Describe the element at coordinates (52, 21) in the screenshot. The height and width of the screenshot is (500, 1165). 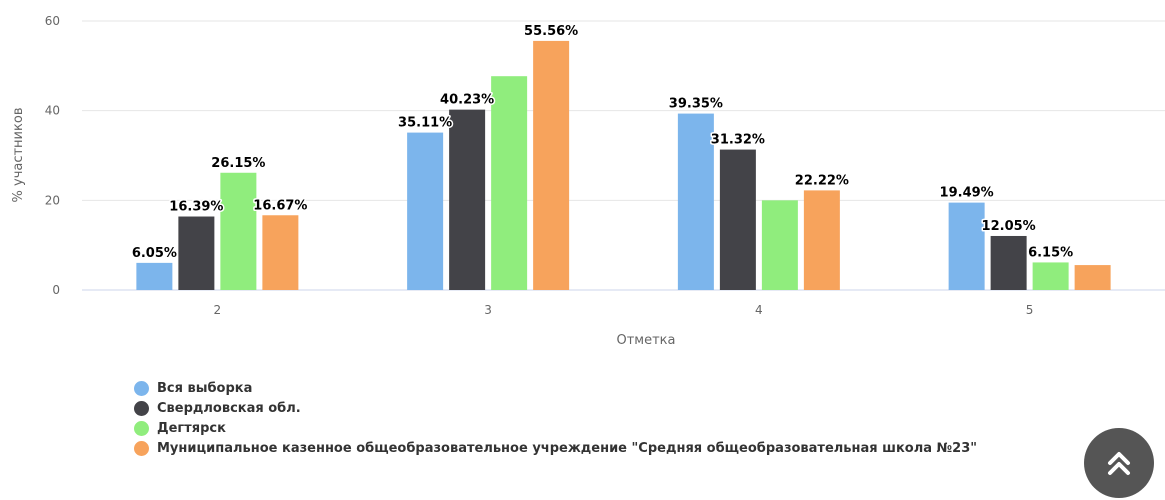
I see `y-tick-label: 60` at that location.